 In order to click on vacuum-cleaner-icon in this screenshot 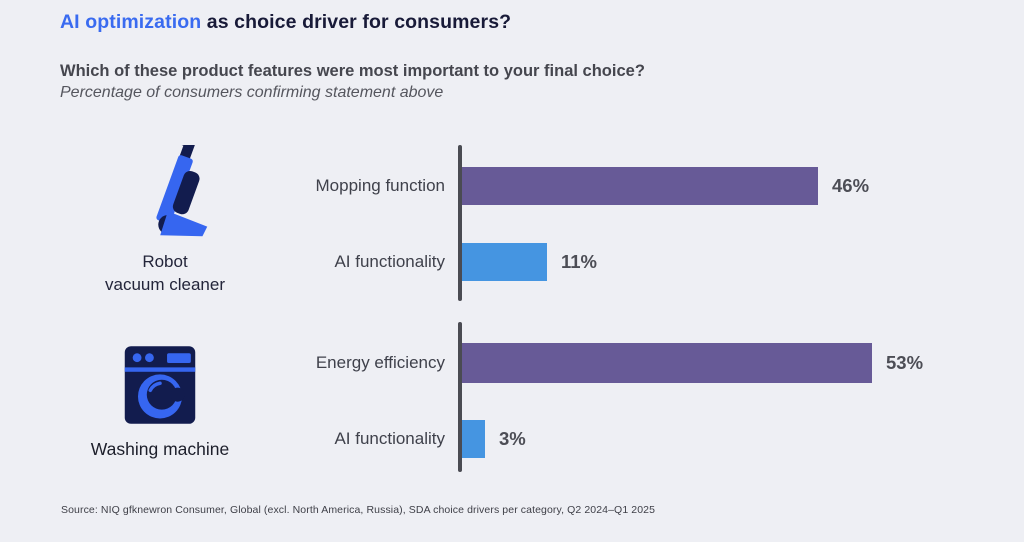, I will do `click(182, 184)`.